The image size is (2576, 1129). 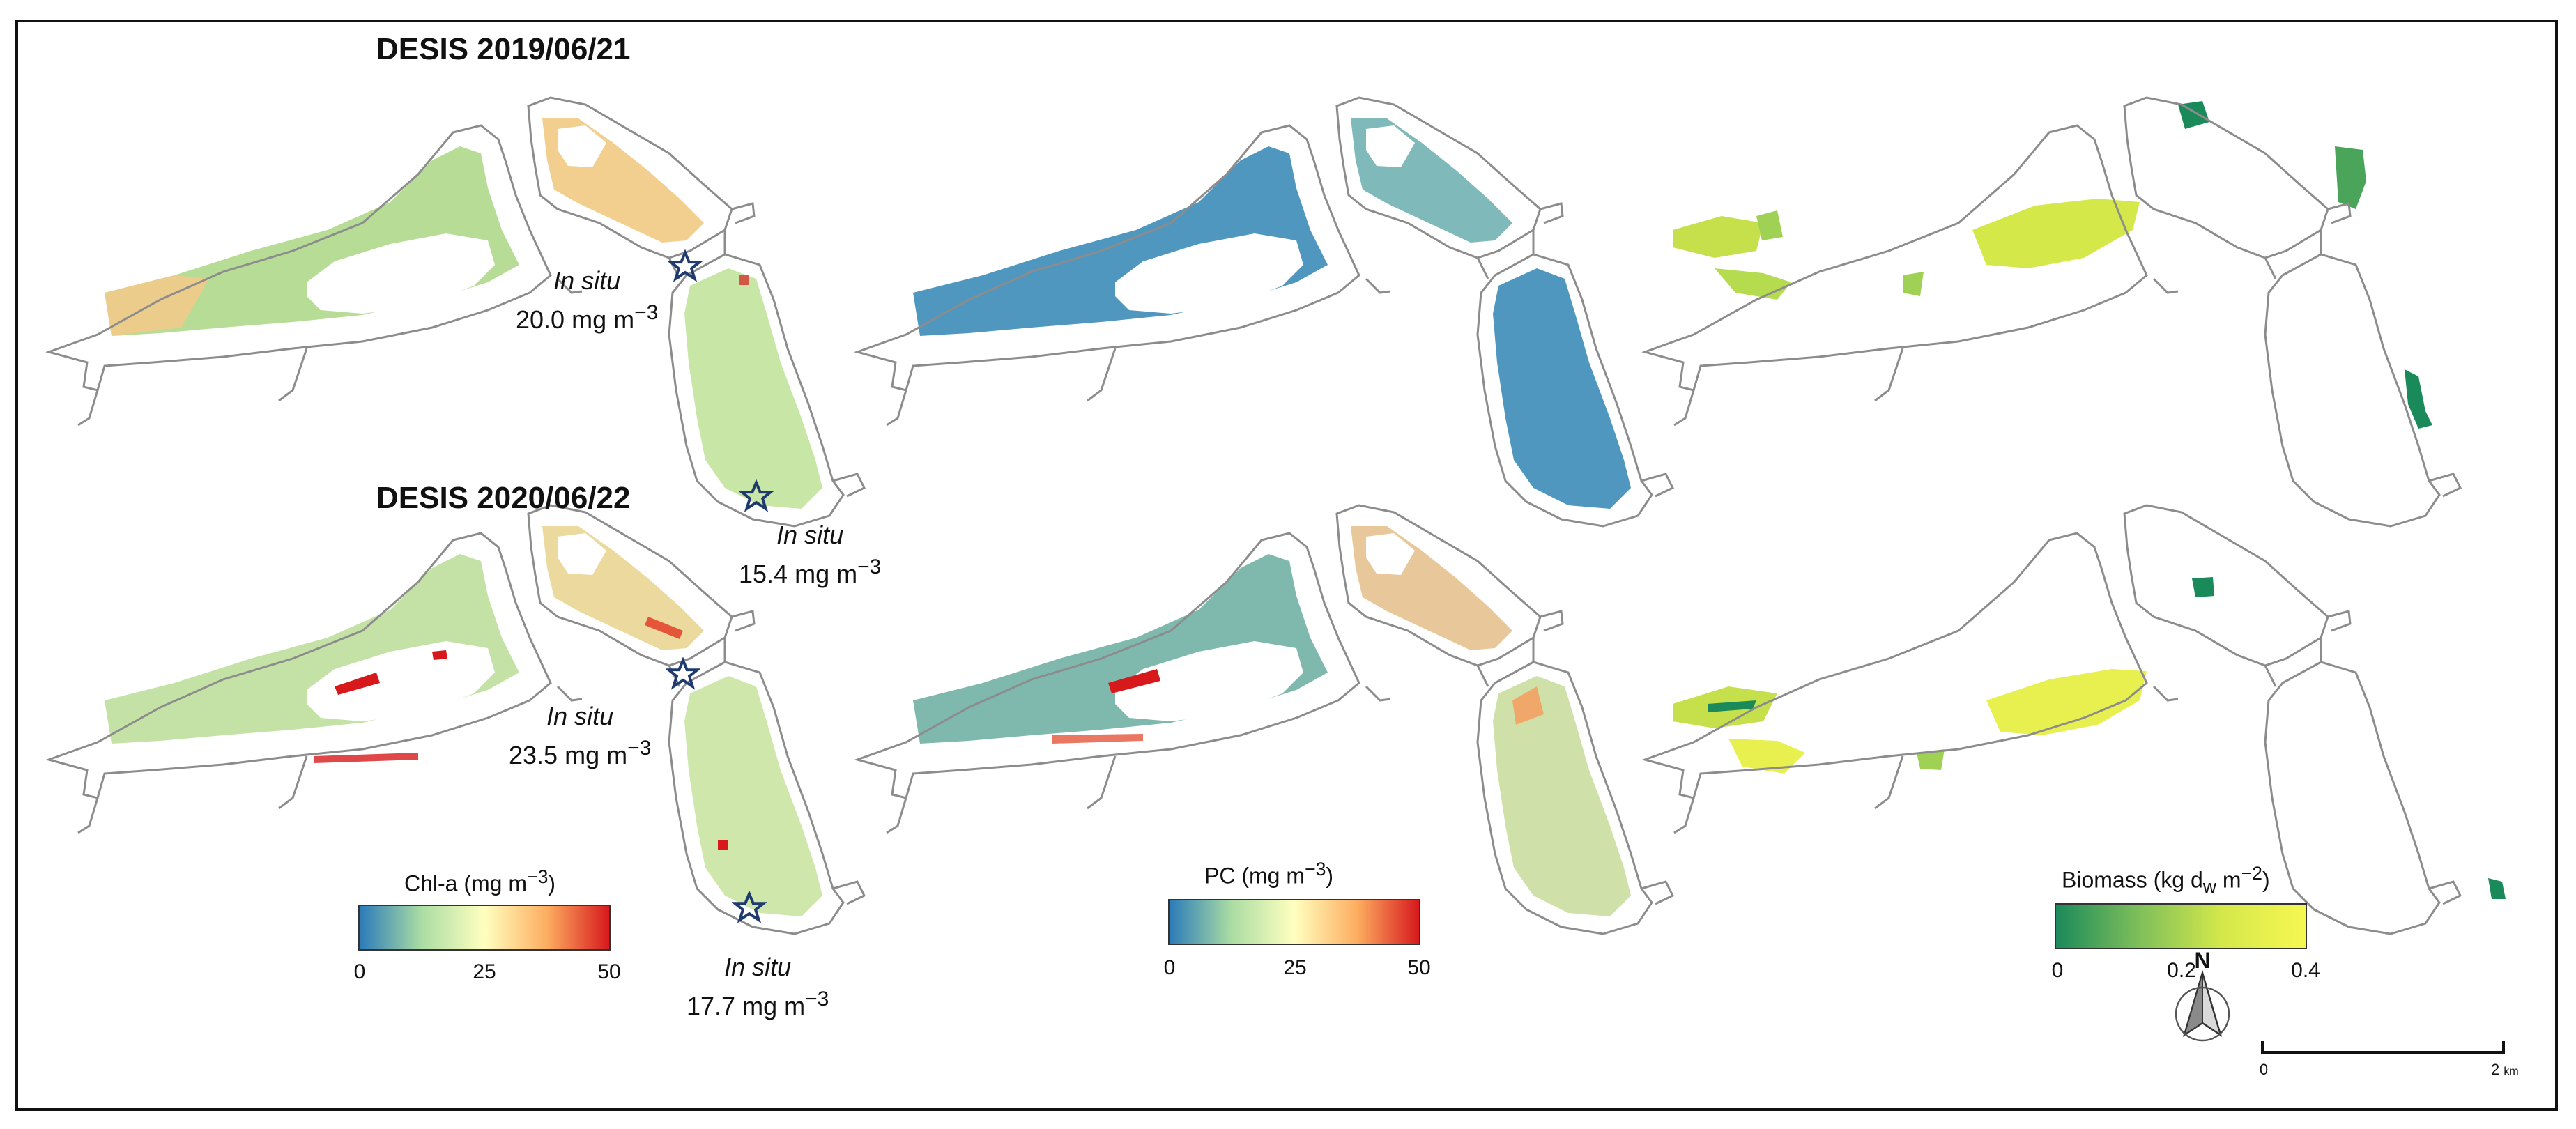 I want to click on biomass-legend-title: Biomass (kg dw m−2), so click(x=2166, y=881).